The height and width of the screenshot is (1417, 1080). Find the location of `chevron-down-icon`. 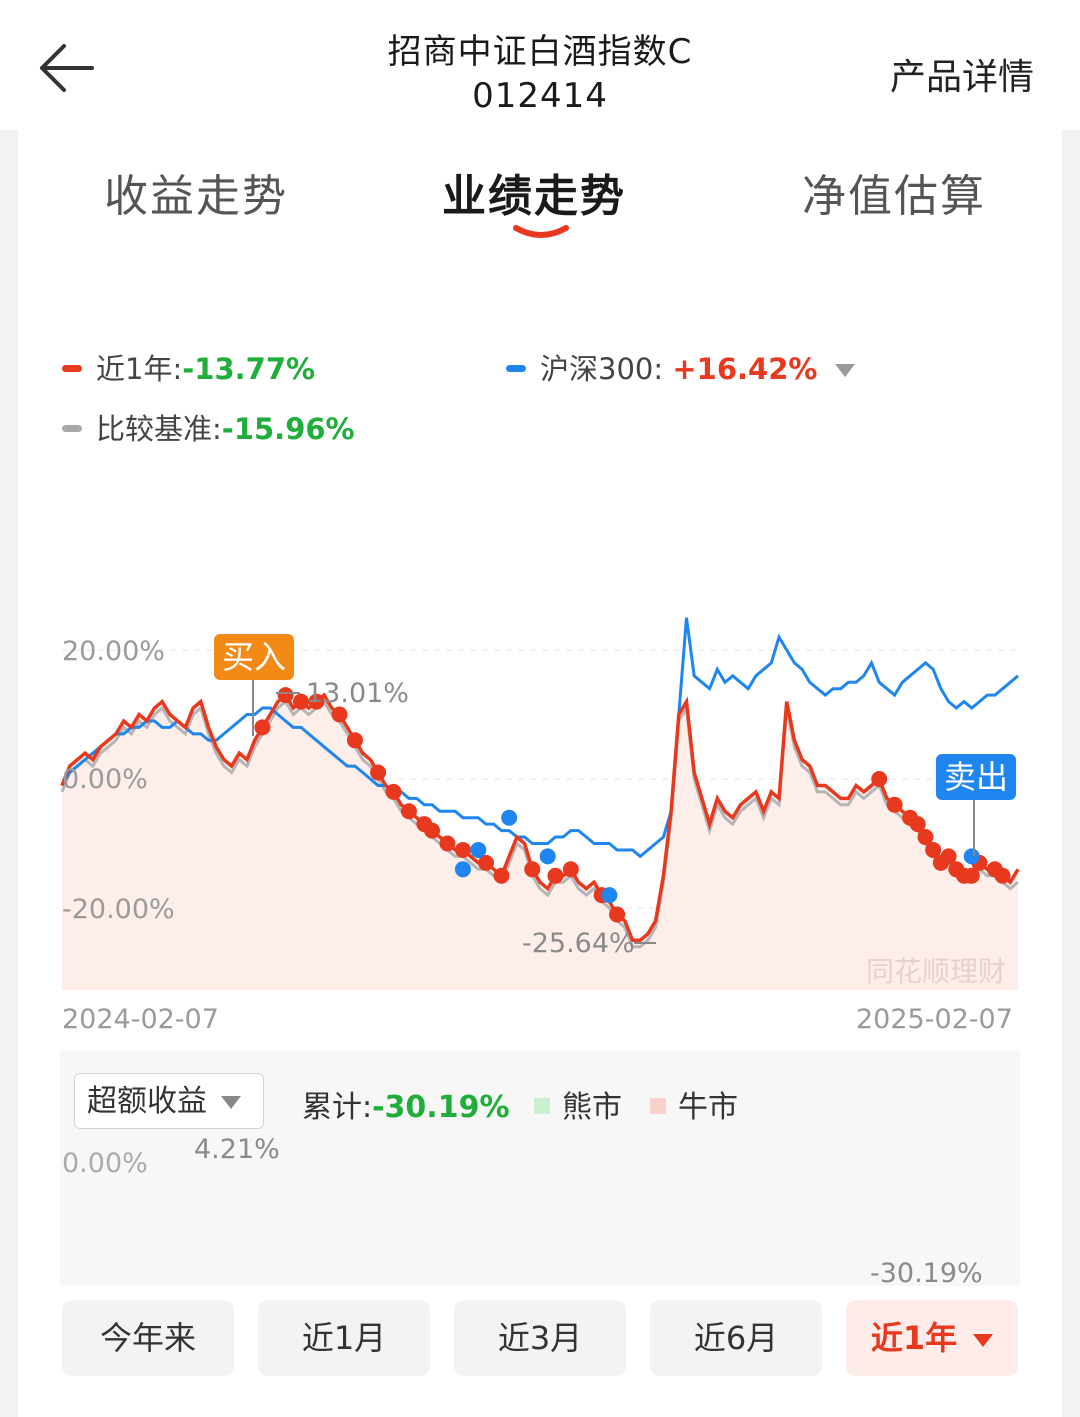

chevron-down-icon is located at coordinates (231, 1102).